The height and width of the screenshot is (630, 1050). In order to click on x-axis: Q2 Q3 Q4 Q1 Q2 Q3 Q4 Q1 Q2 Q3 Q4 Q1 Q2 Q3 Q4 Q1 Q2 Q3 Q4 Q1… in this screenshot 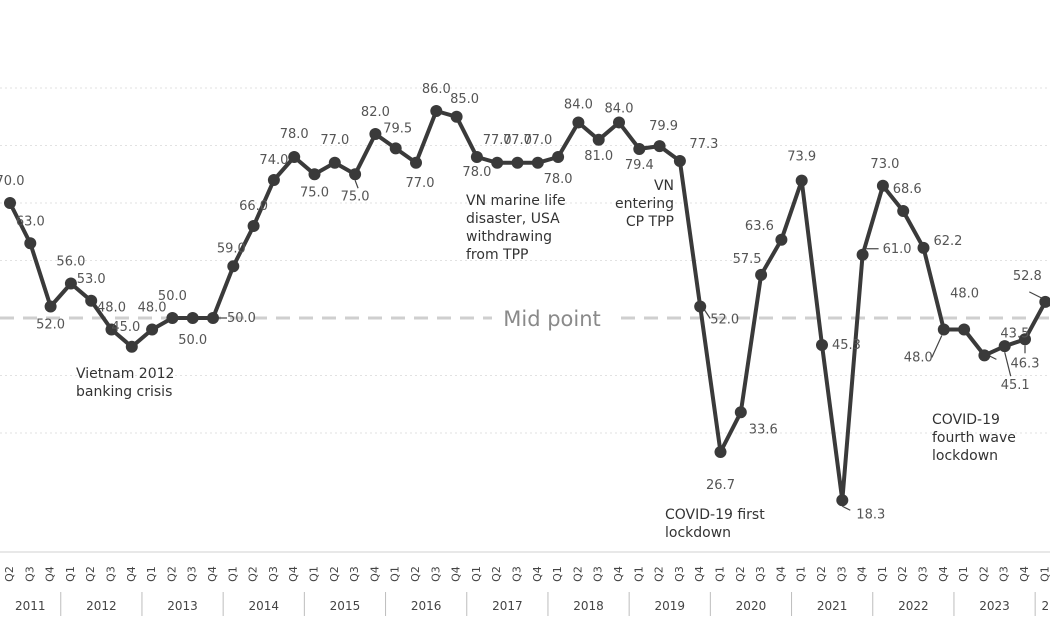, I will do `click(525, 583)`.